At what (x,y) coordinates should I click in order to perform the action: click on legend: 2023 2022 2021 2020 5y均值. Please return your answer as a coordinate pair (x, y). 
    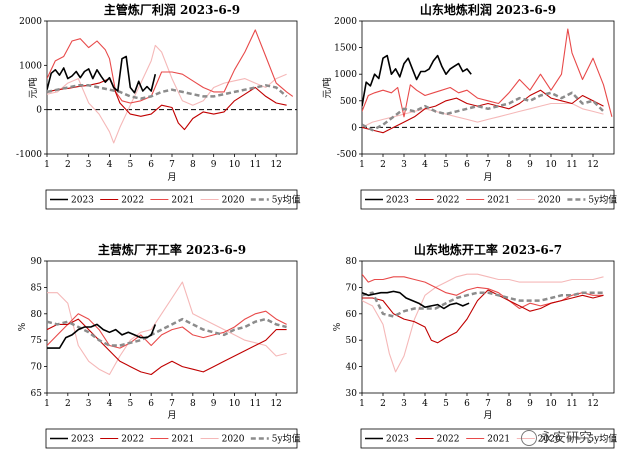
    Looking at the image, I should click on (488, 438).